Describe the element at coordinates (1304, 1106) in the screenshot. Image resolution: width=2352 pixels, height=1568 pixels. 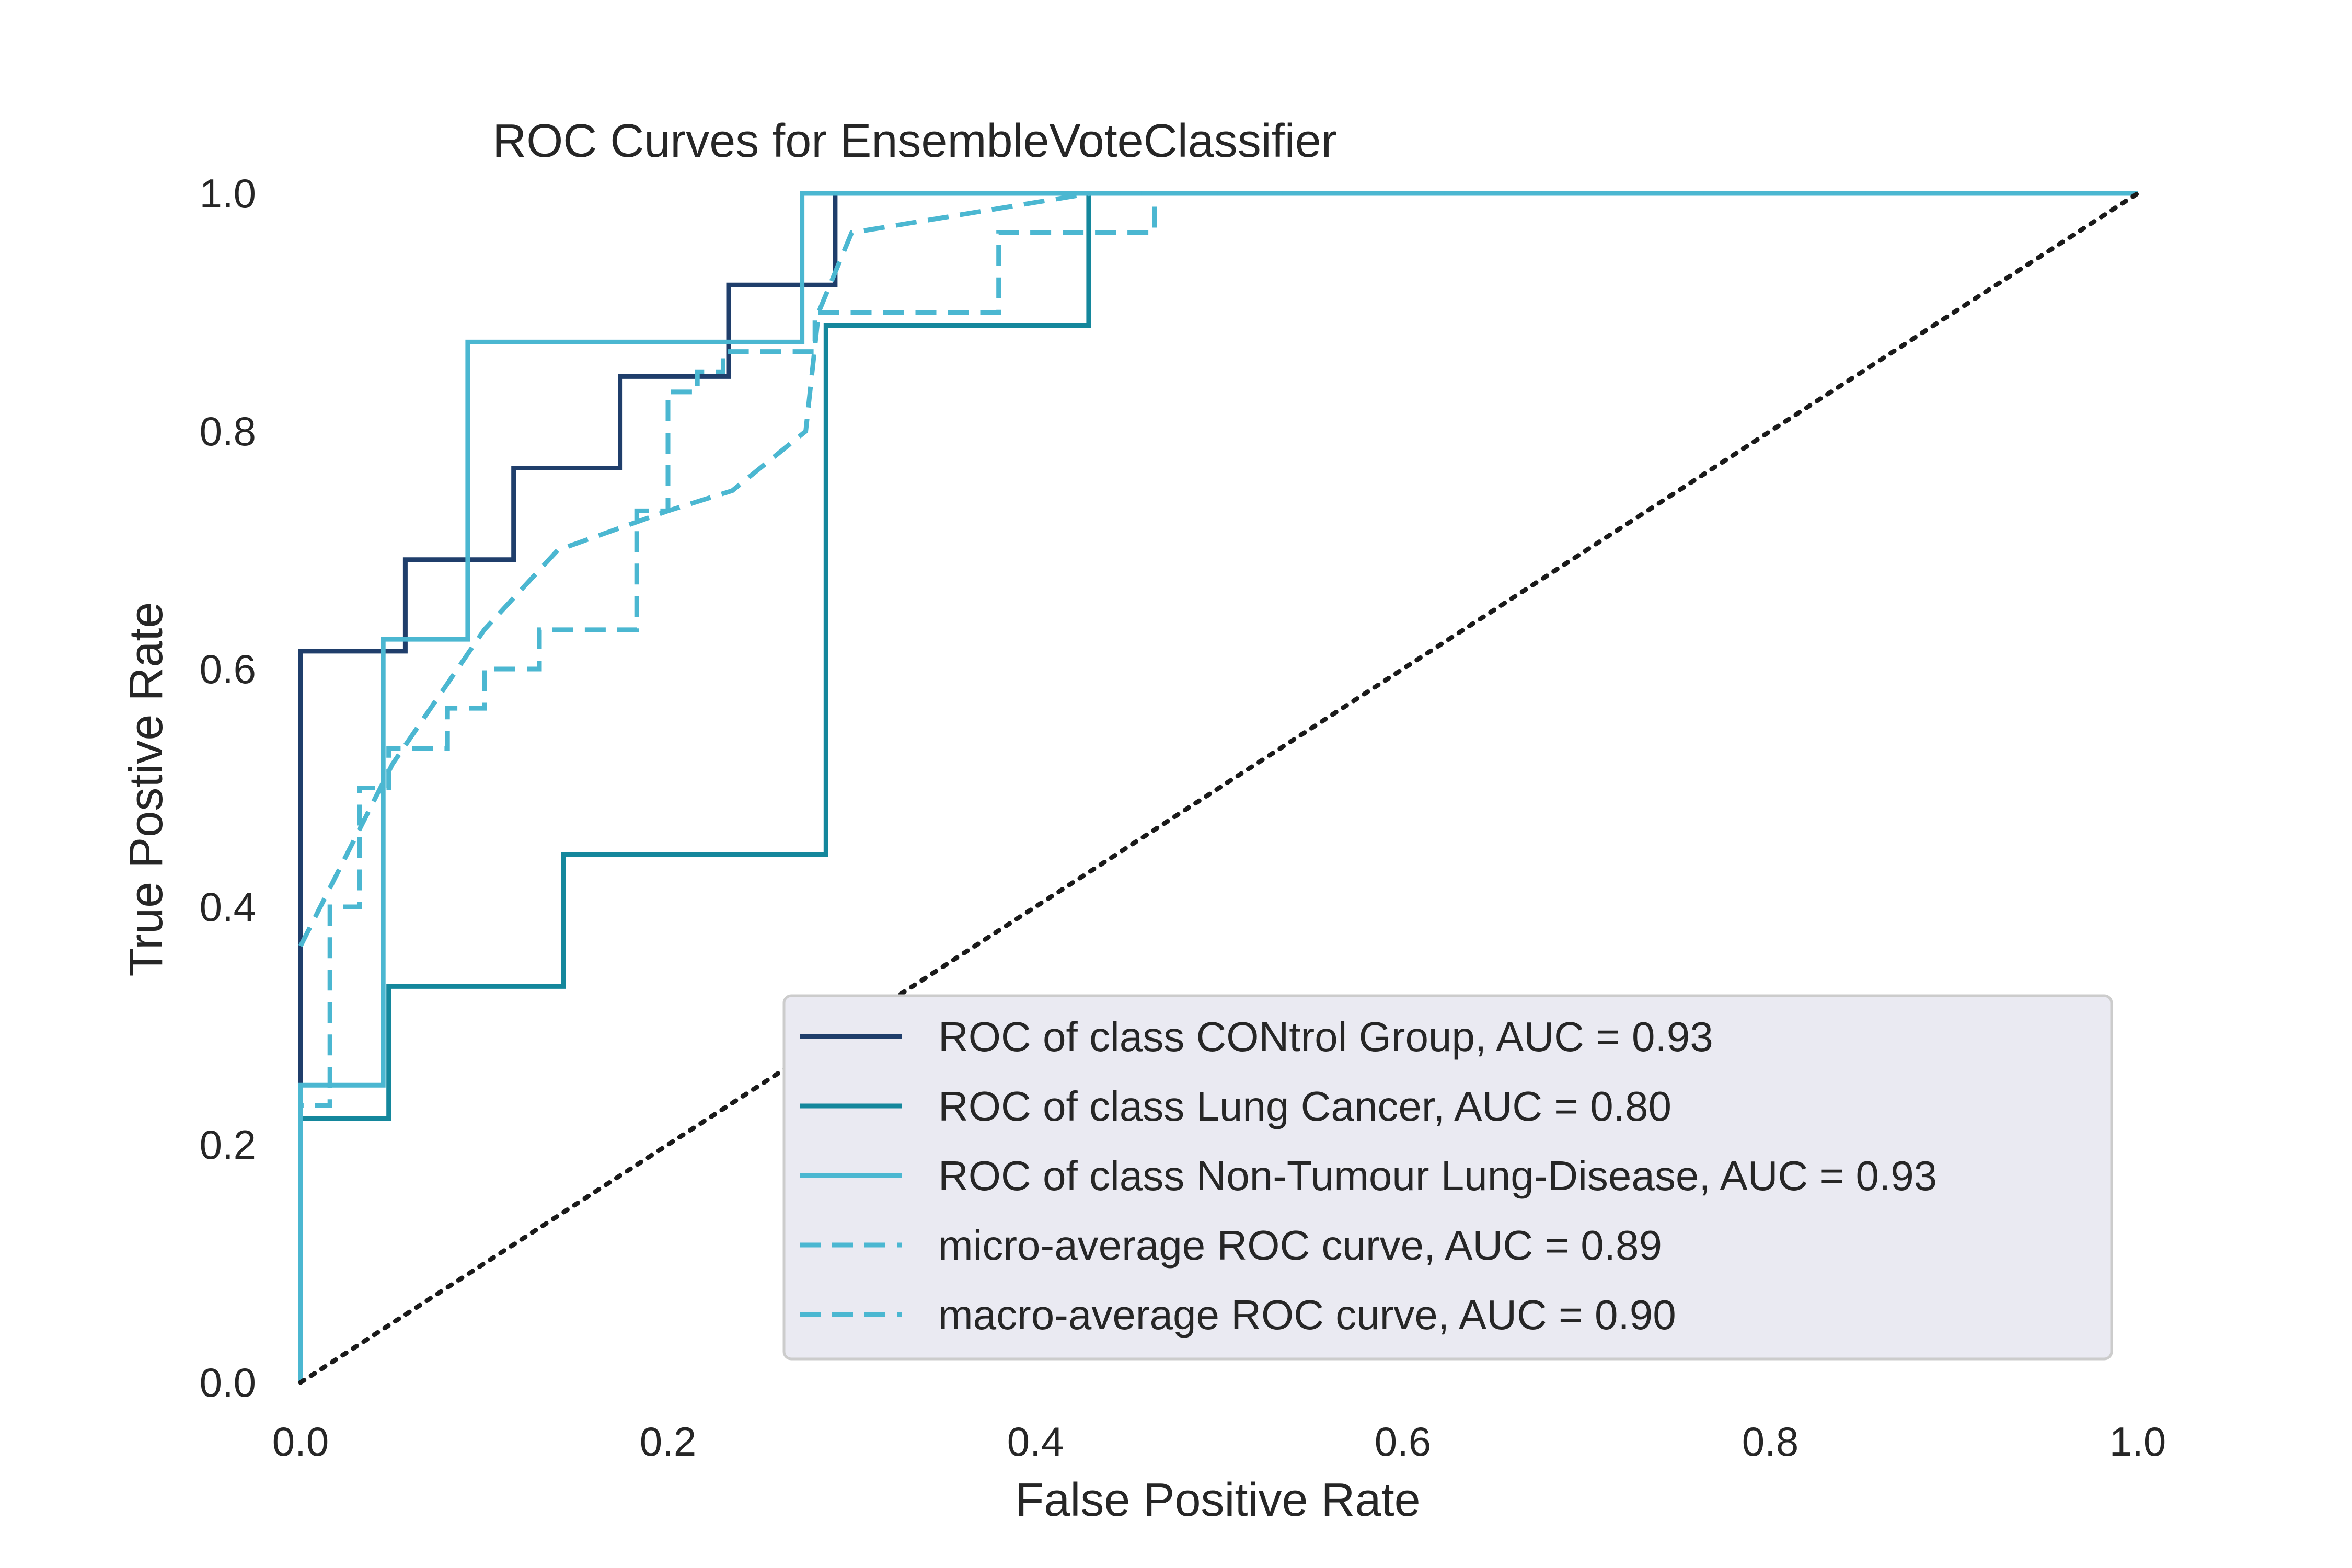
I see `legend-label: ROC of class Lung Cancer, AUC = 0.80` at that location.